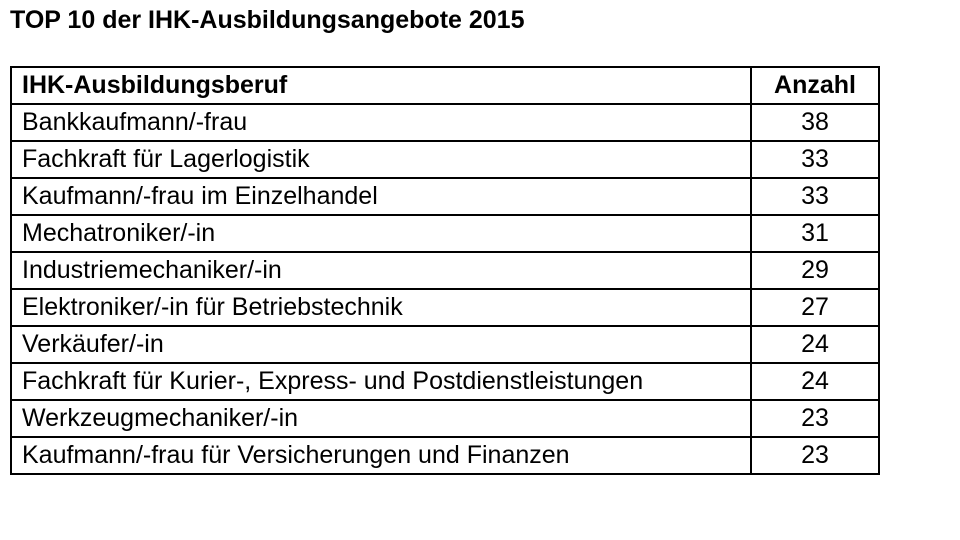 Image resolution: width=960 pixels, height=540 pixels. What do you see at coordinates (381, 122) in the screenshot?
I see `cell-occupation: Bankkaufmann/-frau` at bounding box center [381, 122].